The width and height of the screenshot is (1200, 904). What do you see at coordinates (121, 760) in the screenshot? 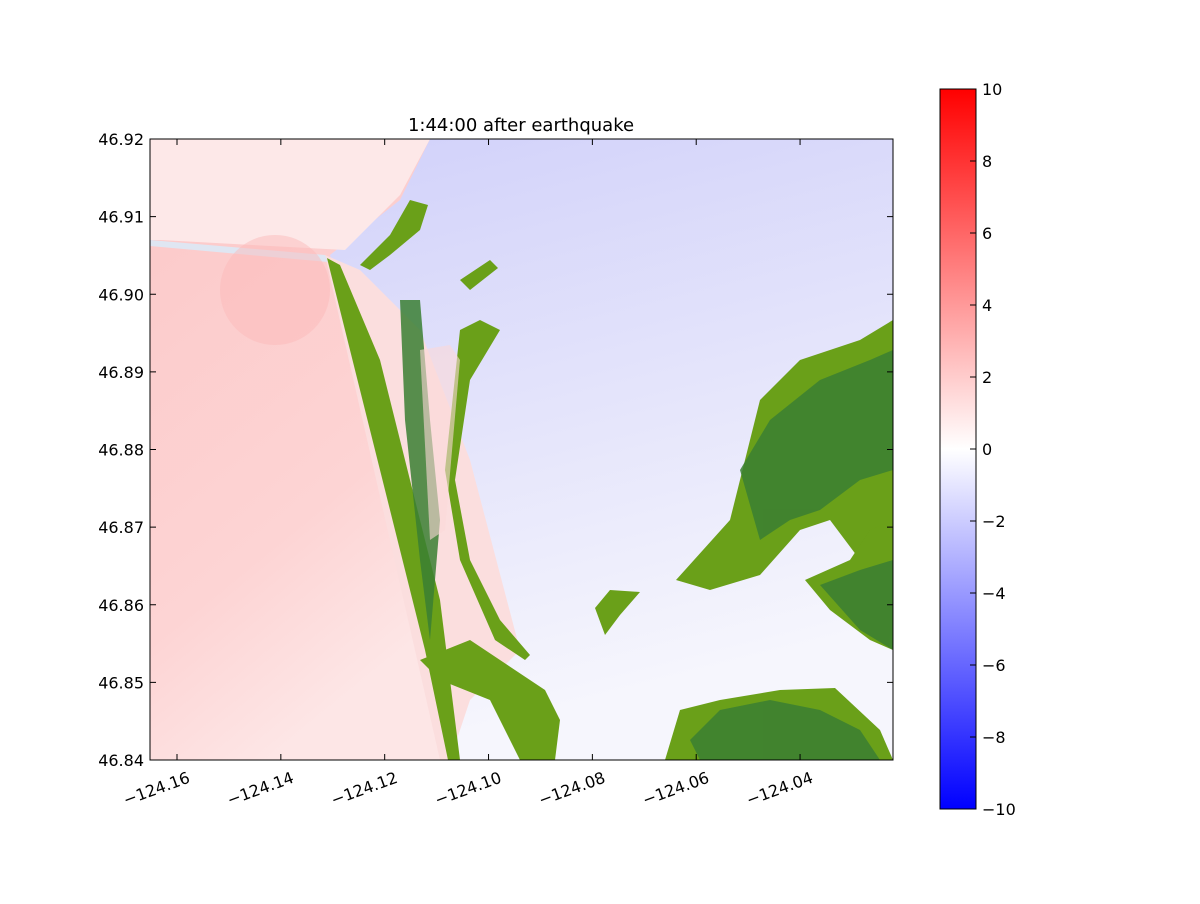
I see `y-tick-label: 46.84` at bounding box center [121, 760].